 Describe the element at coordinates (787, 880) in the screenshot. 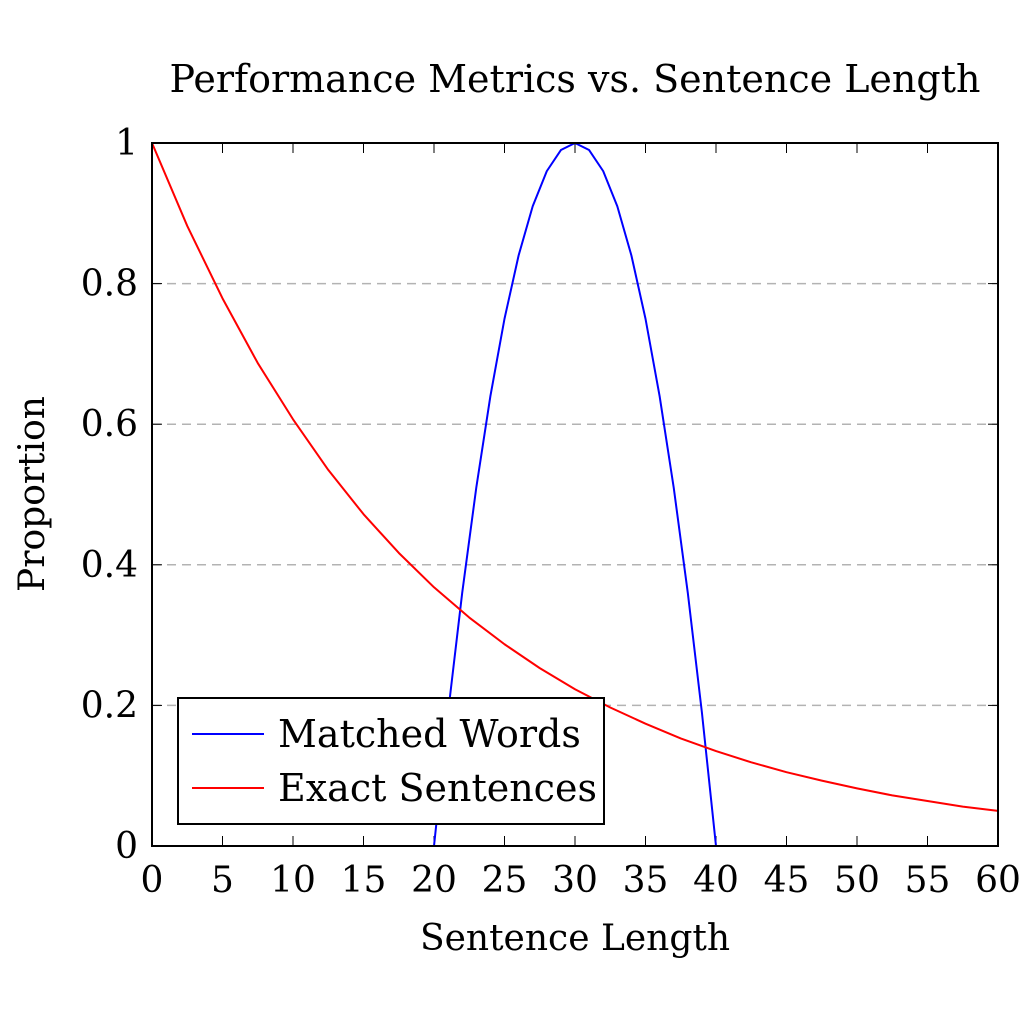

I see `x-tick-label: 45` at that location.